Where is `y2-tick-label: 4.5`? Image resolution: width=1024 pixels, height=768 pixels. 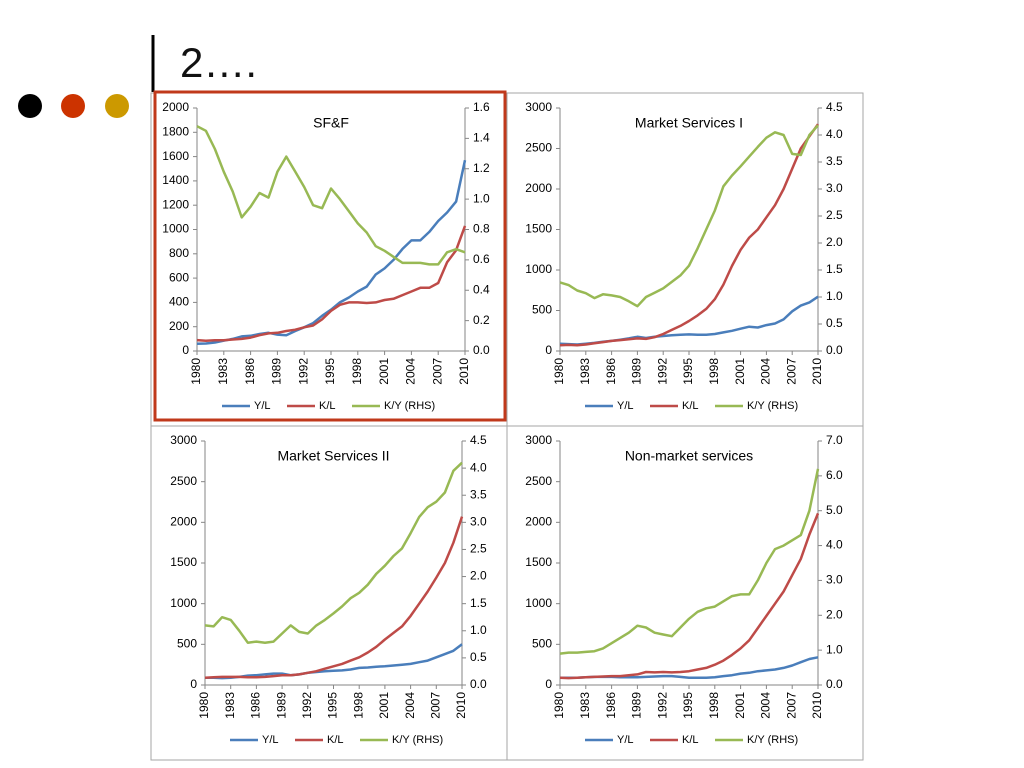
y2-tick-label: 4.5 is located at coordinates (834, 107).